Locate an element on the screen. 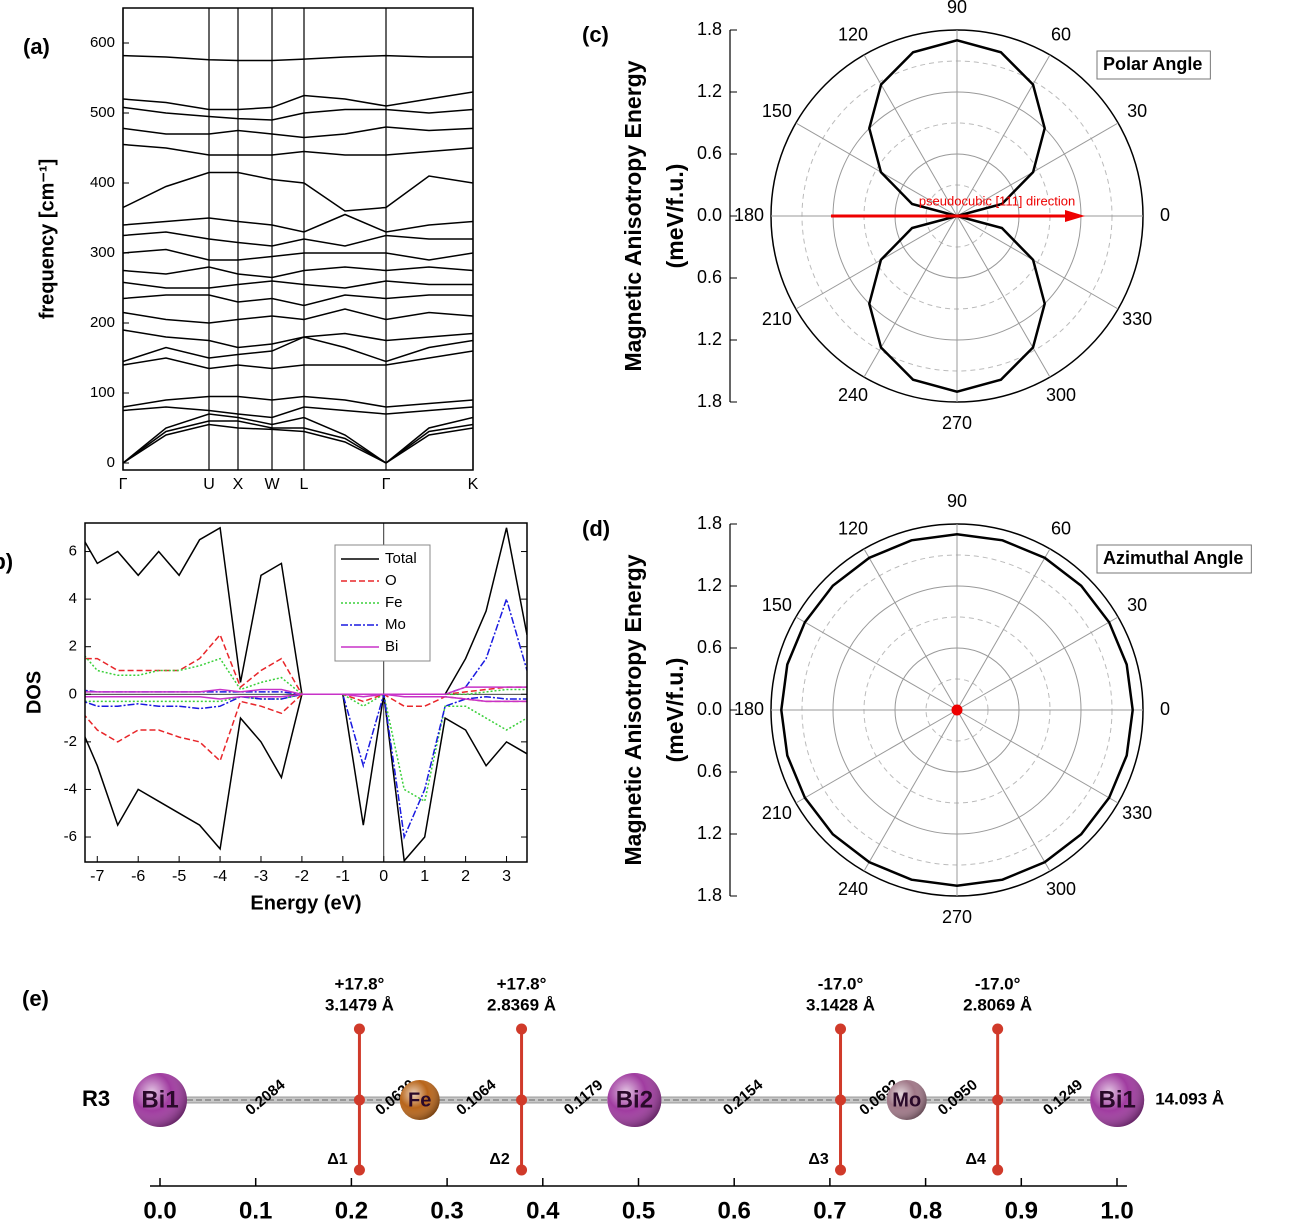 This screenshot has width=1290, height=1228. row-label: R3 is located at coordinates (96, 1098).